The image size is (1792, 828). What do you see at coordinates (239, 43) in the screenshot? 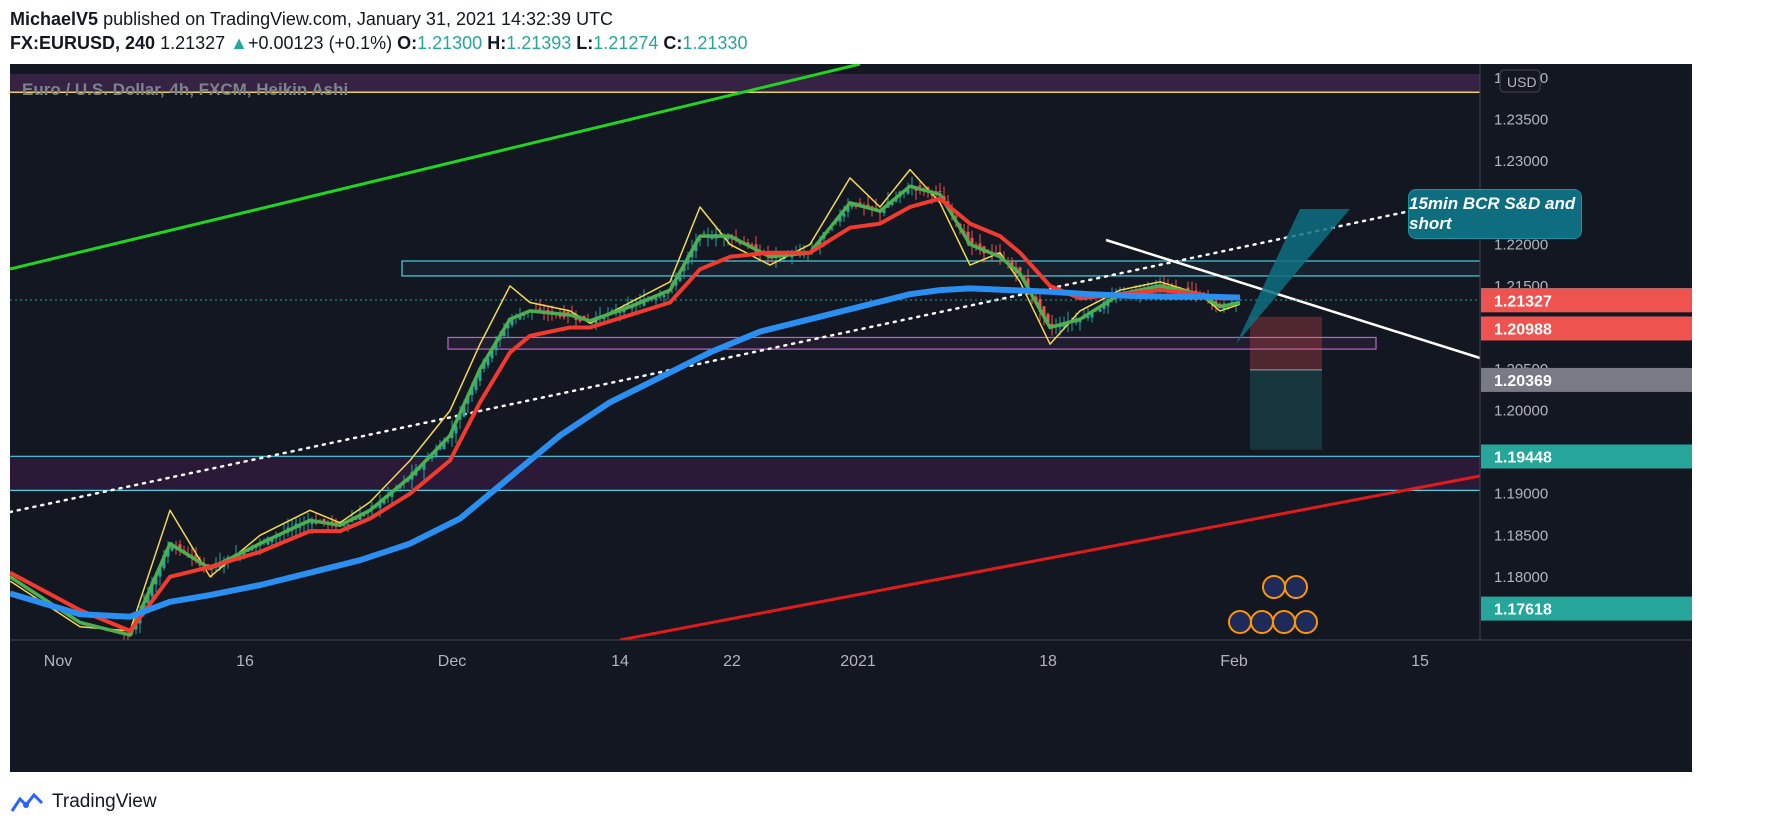
I see `change-up-icon: ▲` at bounding box center [239, 43].